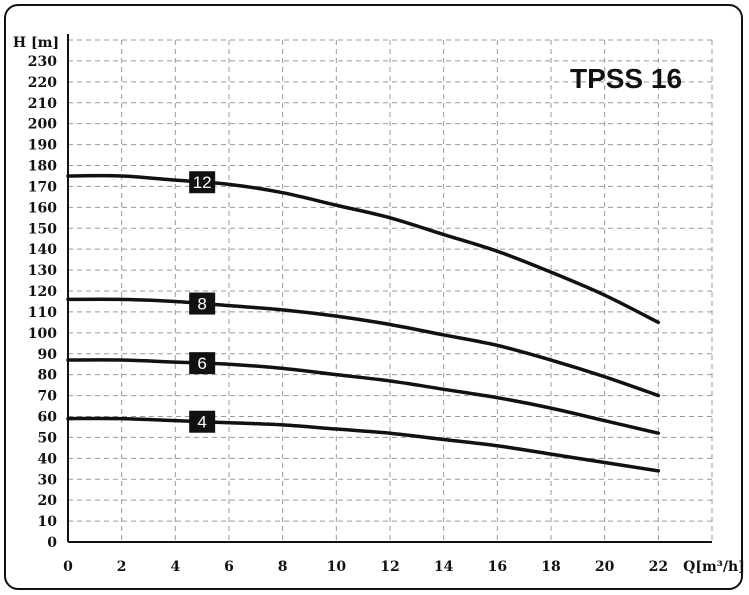  What do you see at coordinates (48, 480) in the screenshot?
I see `y-tick-label: 30` at bounding box center [48, 480].